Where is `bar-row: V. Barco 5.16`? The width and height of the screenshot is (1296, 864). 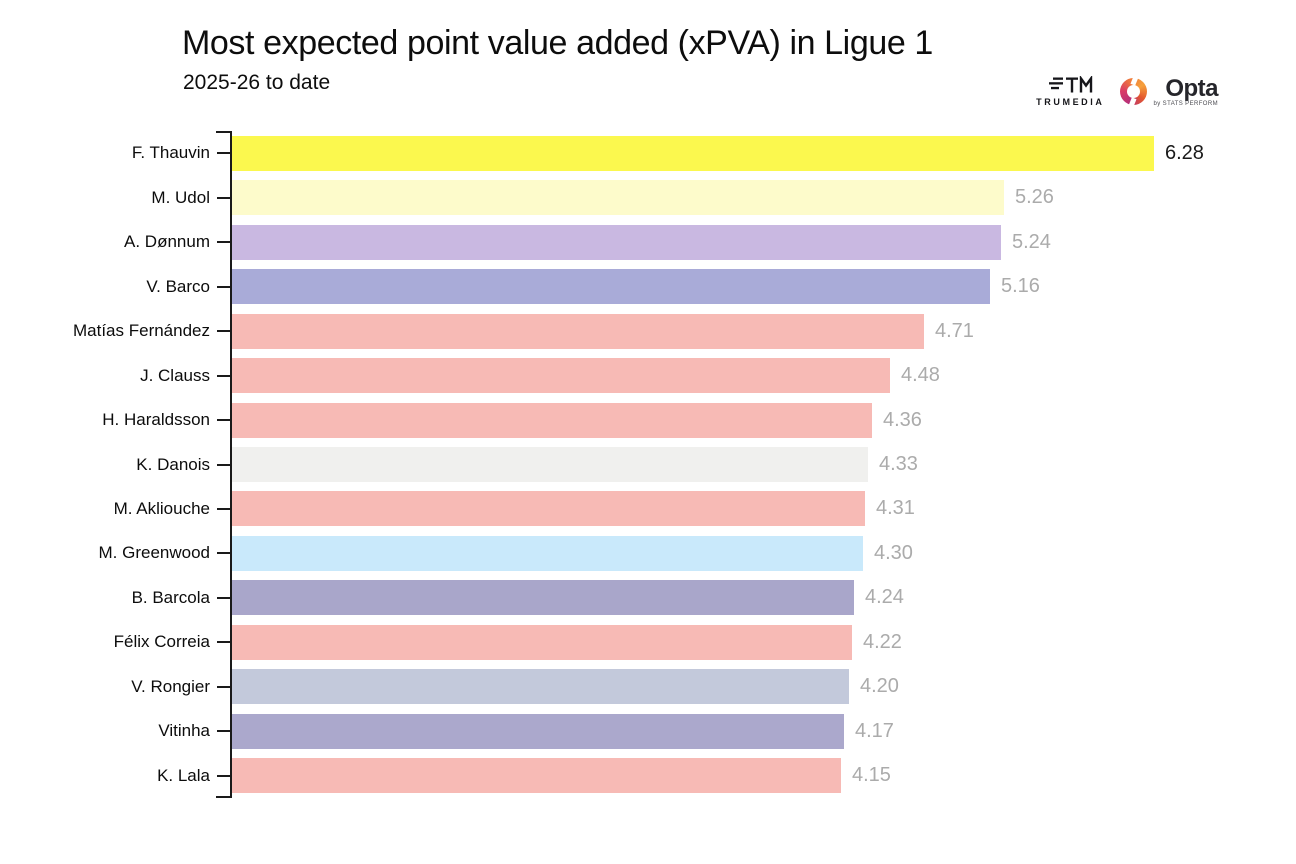
bar-row: V. Barco 5.16 is located at coordinates (648, 286).